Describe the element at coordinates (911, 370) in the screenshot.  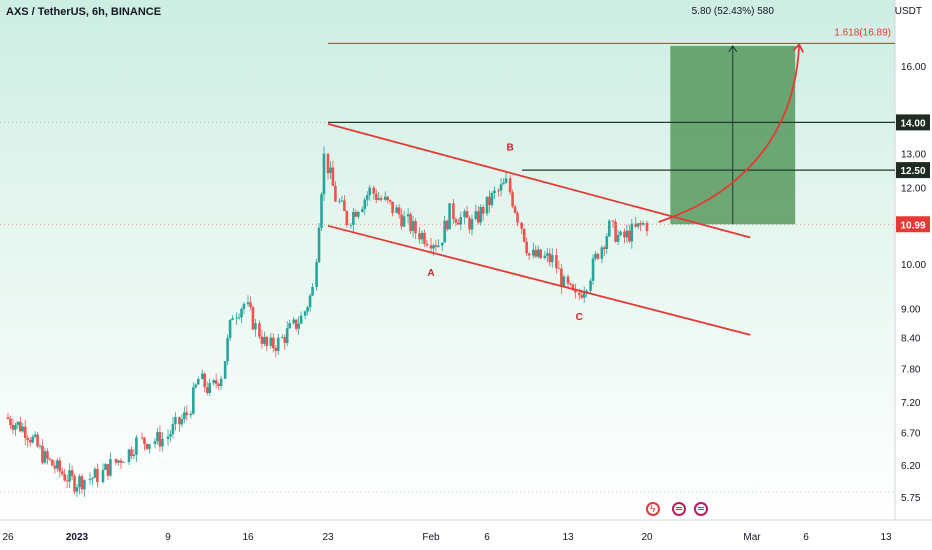
I see `y-tick-label: 7.80` at that location.